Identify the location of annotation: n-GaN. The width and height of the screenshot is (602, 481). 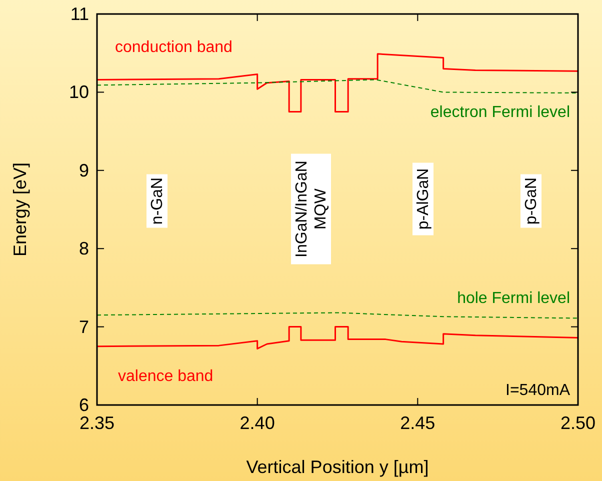
(157, 201).